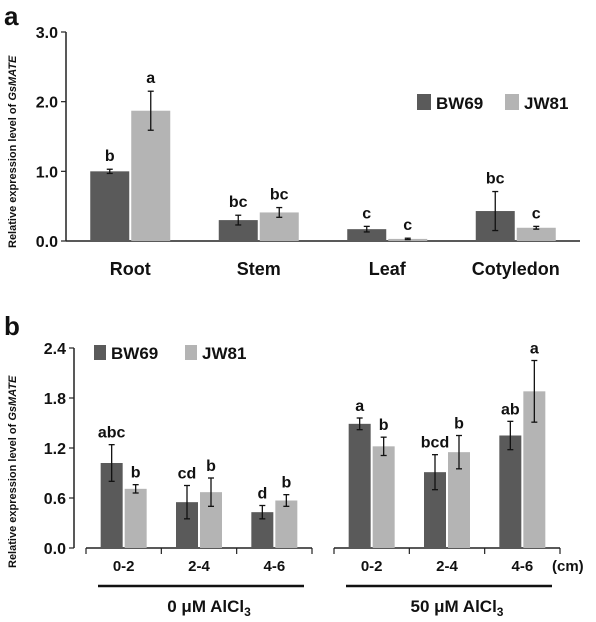  Describe the element at coordinates (12, 326) in the screenshot. I see `panel-letter-b: b` at that location.